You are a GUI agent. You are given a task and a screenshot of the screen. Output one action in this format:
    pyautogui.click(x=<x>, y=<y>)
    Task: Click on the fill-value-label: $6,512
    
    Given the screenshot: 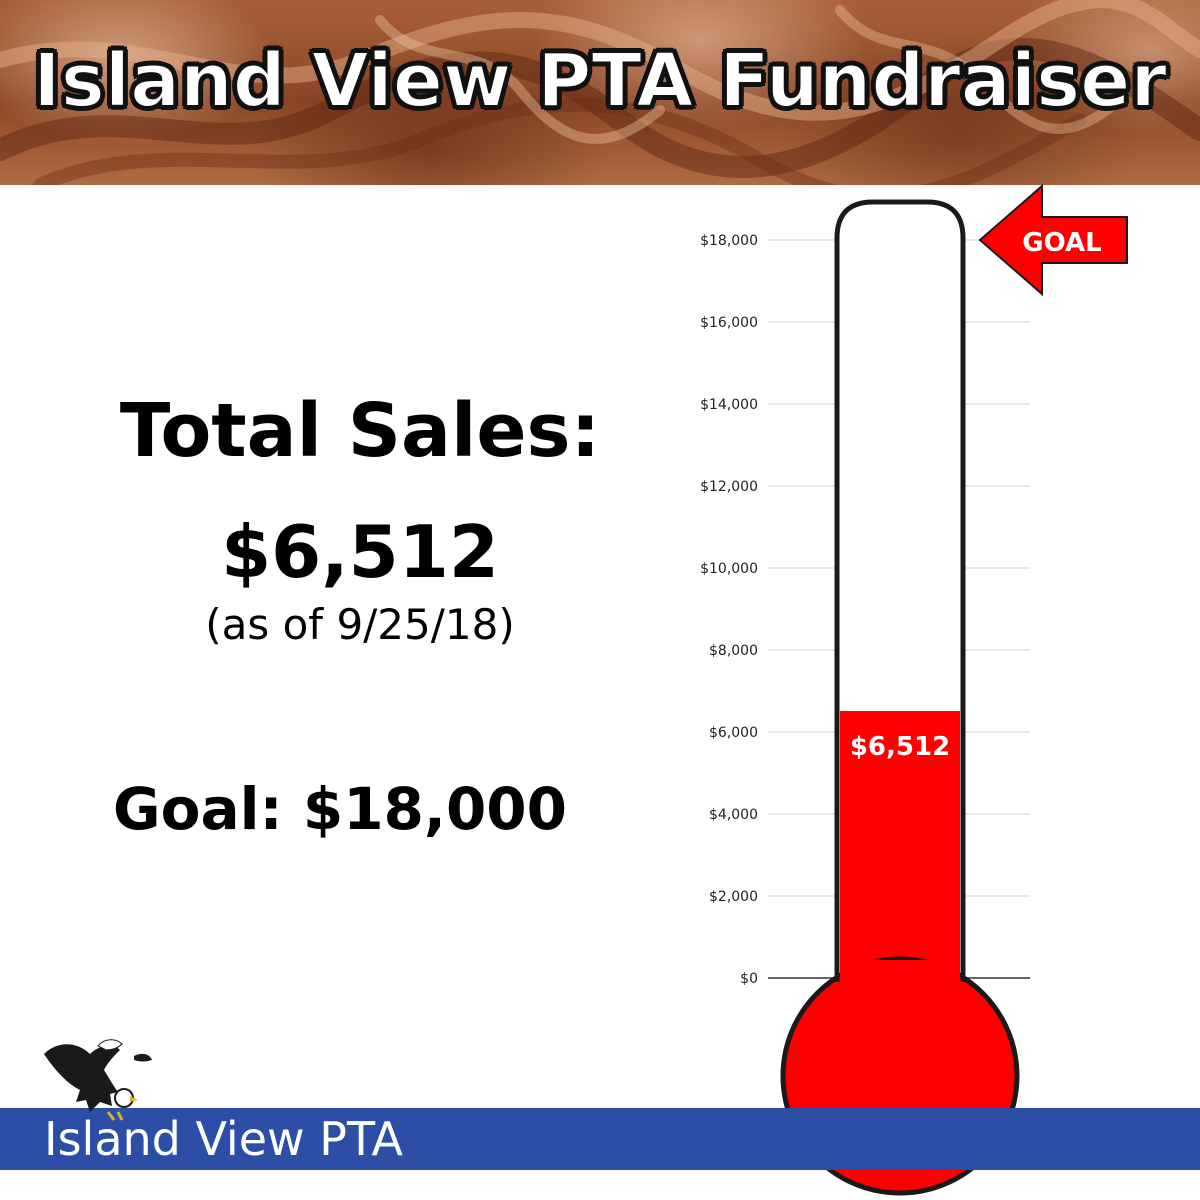 What is the action you would take?
    pyautogui.click(x=900, y=747)
    